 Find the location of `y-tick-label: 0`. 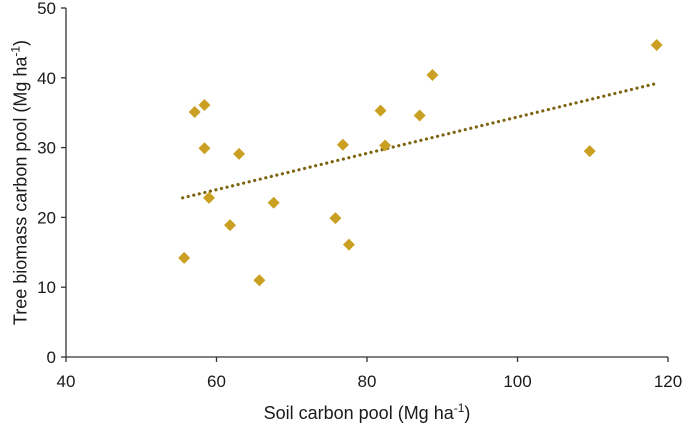

y-tick-label: 0 is located at coordinates (51, 357).